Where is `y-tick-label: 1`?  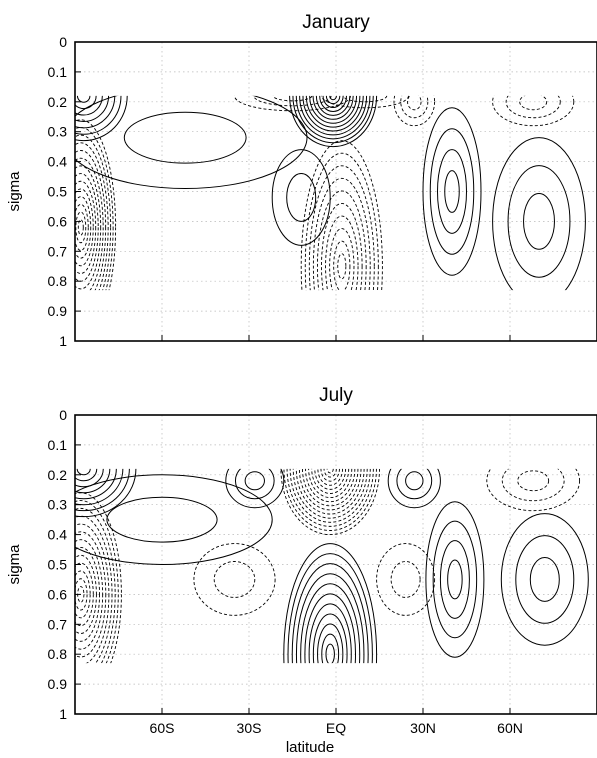
y-tick-label: 1 is located at coordinates (63, 341).